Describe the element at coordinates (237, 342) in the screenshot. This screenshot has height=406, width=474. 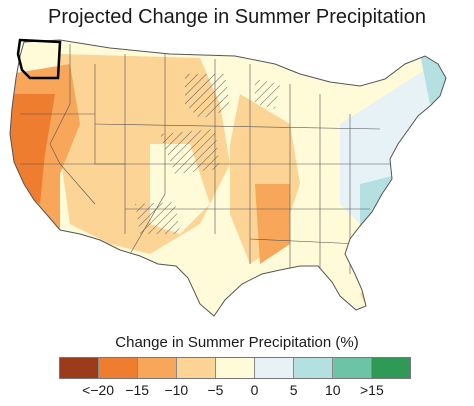
I see `legend-title: Change in Summer Precipitation (%)` at that location.